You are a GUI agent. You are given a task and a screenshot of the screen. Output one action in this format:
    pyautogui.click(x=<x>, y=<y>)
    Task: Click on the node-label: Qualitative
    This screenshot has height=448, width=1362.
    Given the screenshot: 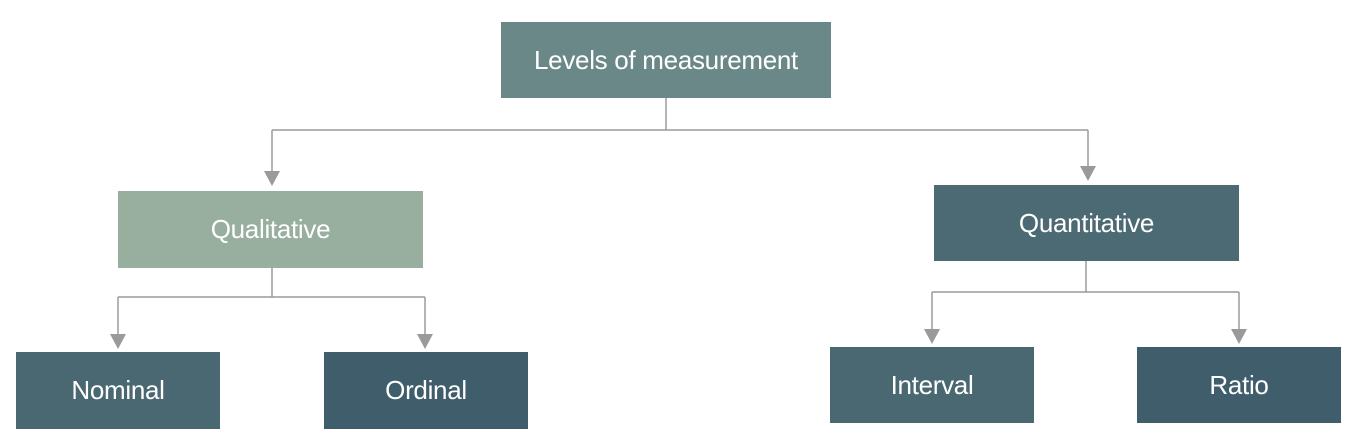 What is the action you would take?
    pyautogui.click(x=270, y=229)
    